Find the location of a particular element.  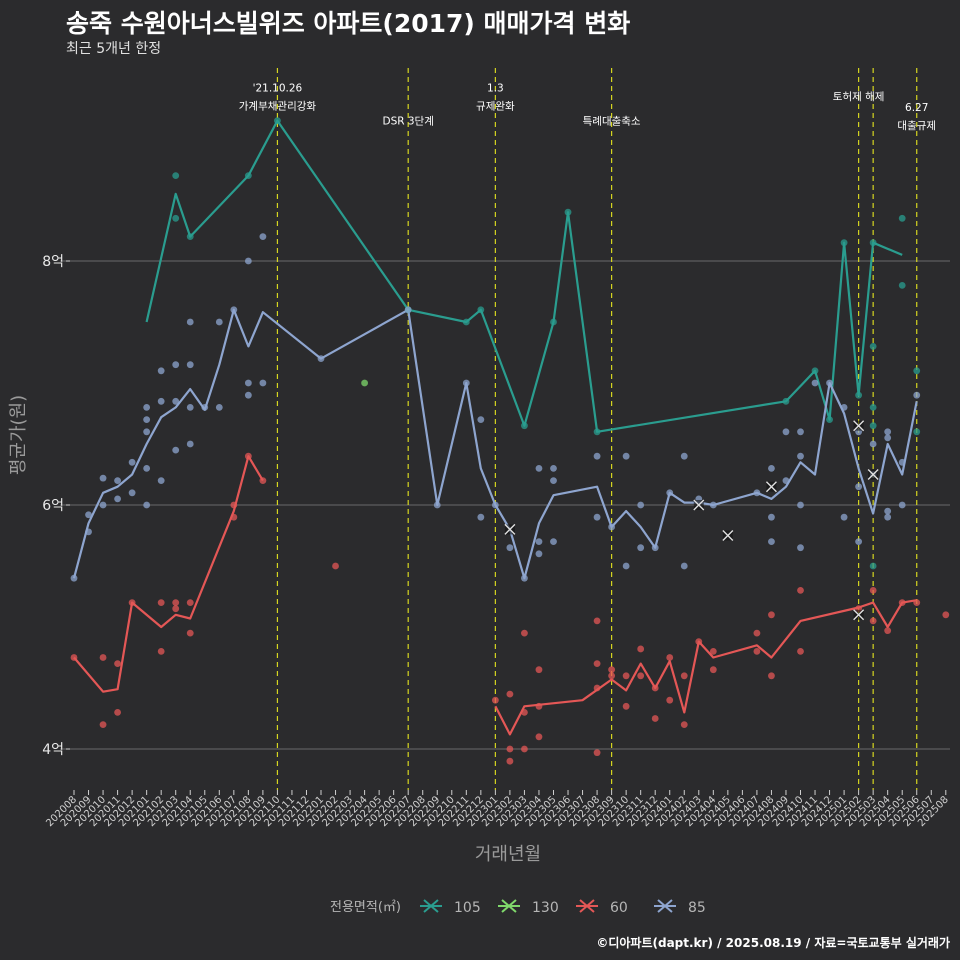

policy-annotation-text: 1.3 is located at coordinates (495, 88).